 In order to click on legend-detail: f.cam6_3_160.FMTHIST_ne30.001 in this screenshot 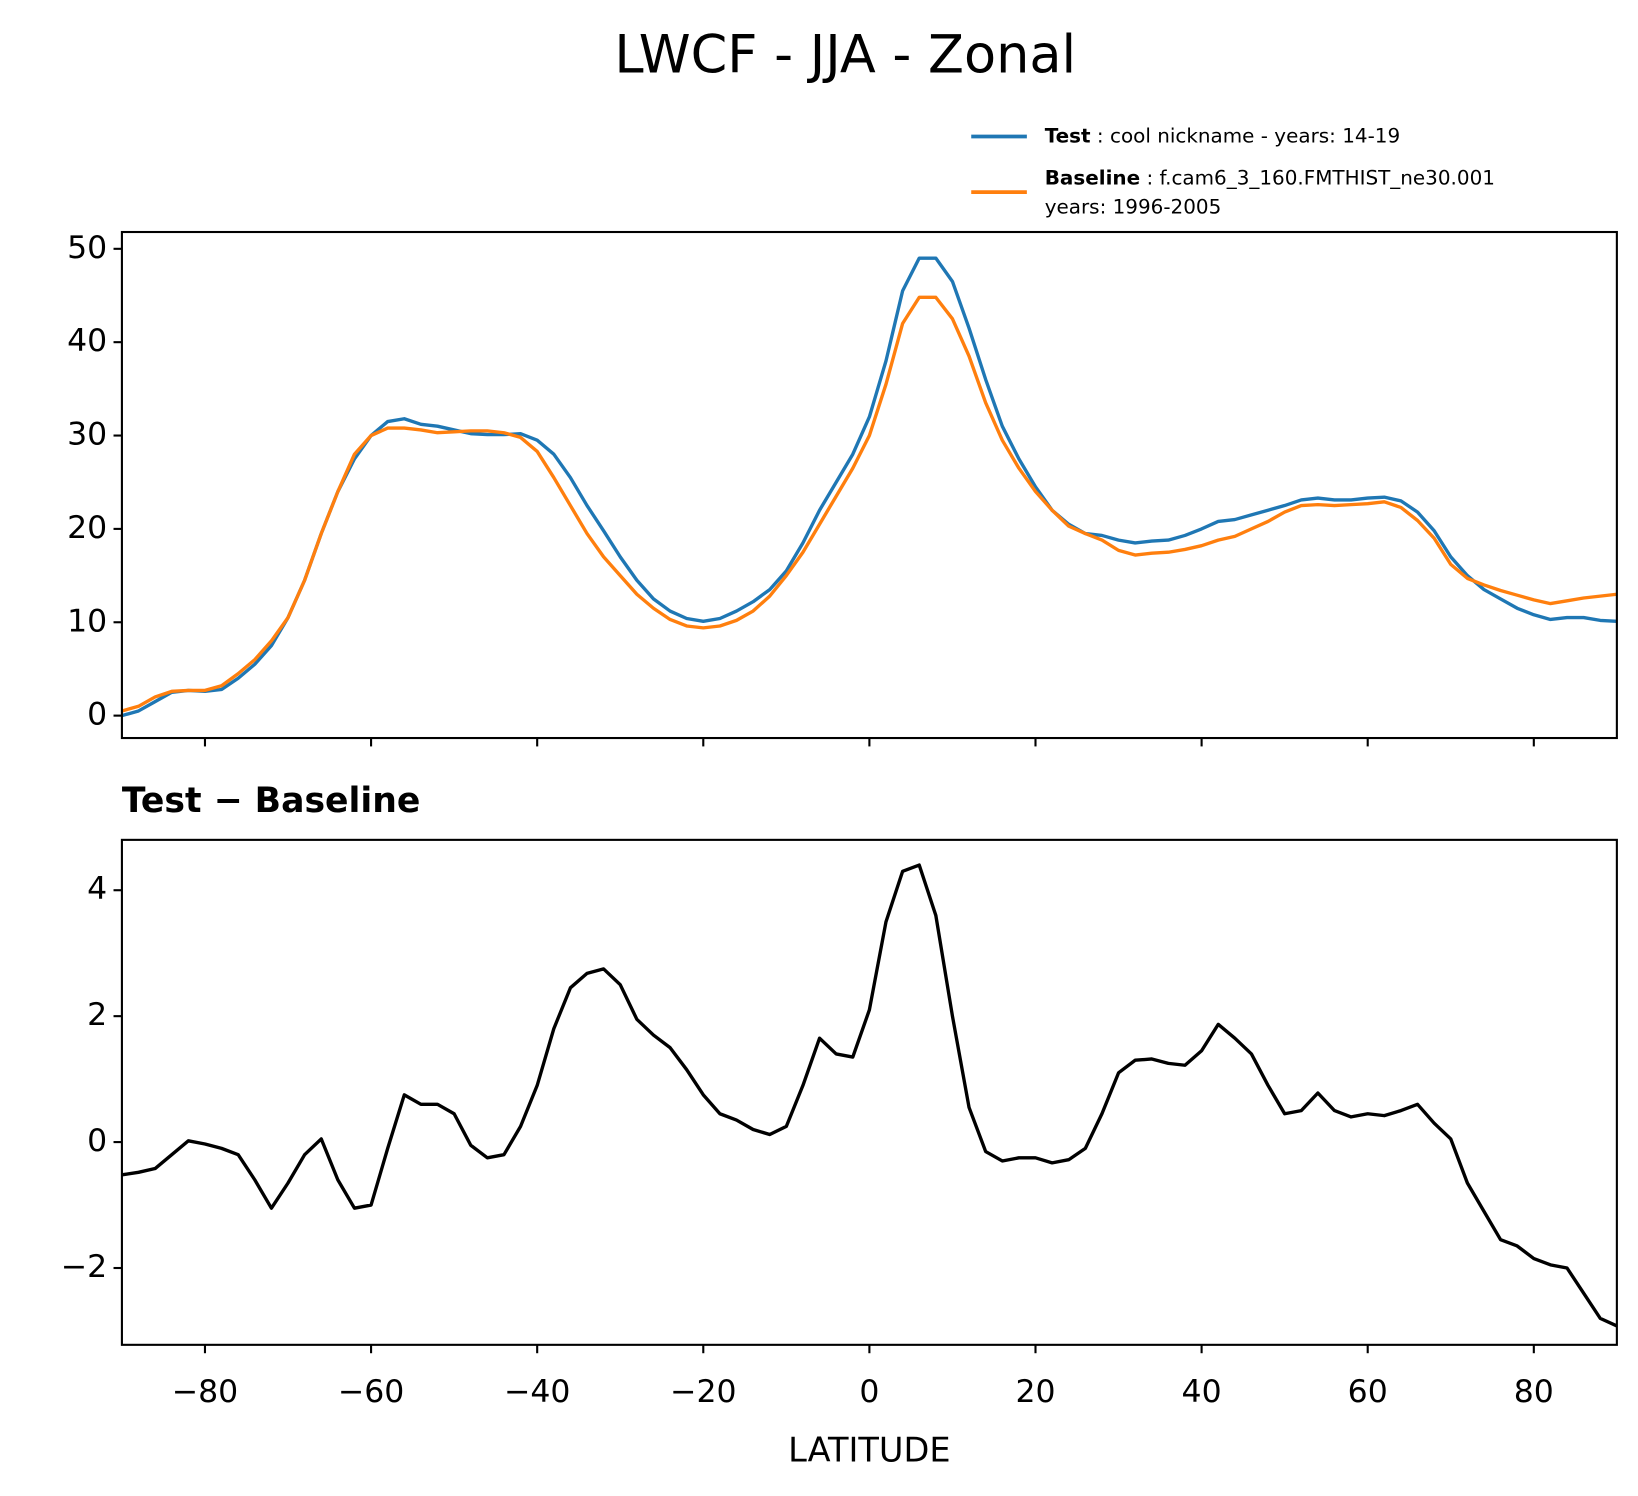, I will do `click(1327, 177)`.